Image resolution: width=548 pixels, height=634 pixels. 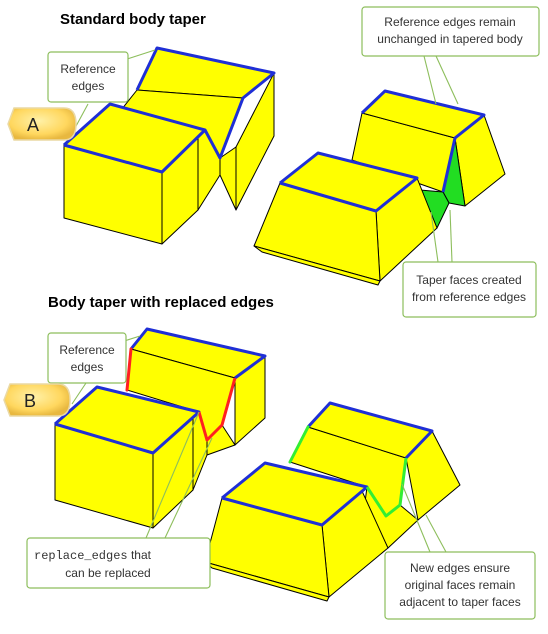 I want to click on callout-replace-edges: replace_edges that can be replaced, so click(x=118, y=563).